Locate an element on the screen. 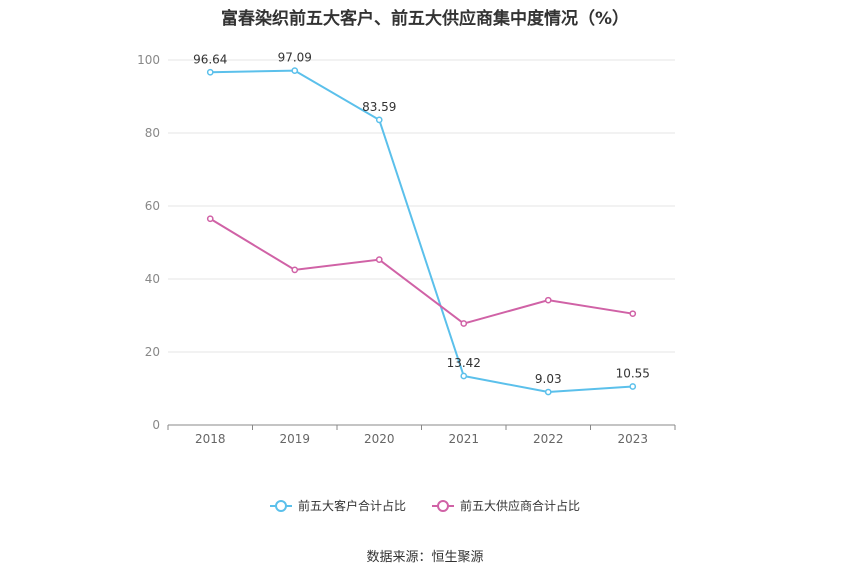  chart-title: 富春染织前五大客户、前五大供应商集中度情况（%） is located at coordinates (425, 19).